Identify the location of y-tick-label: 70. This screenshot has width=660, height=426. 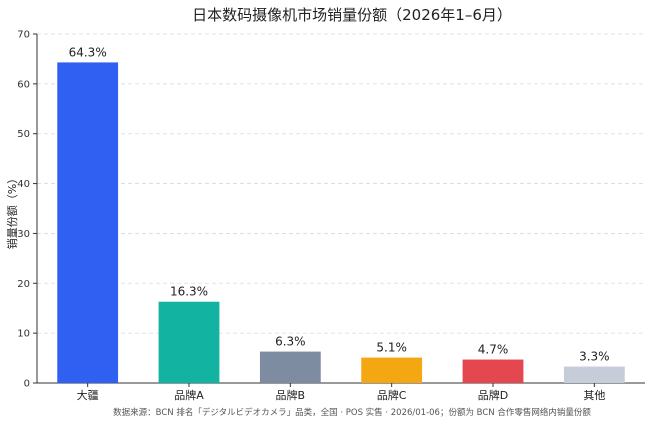
(23, 35).